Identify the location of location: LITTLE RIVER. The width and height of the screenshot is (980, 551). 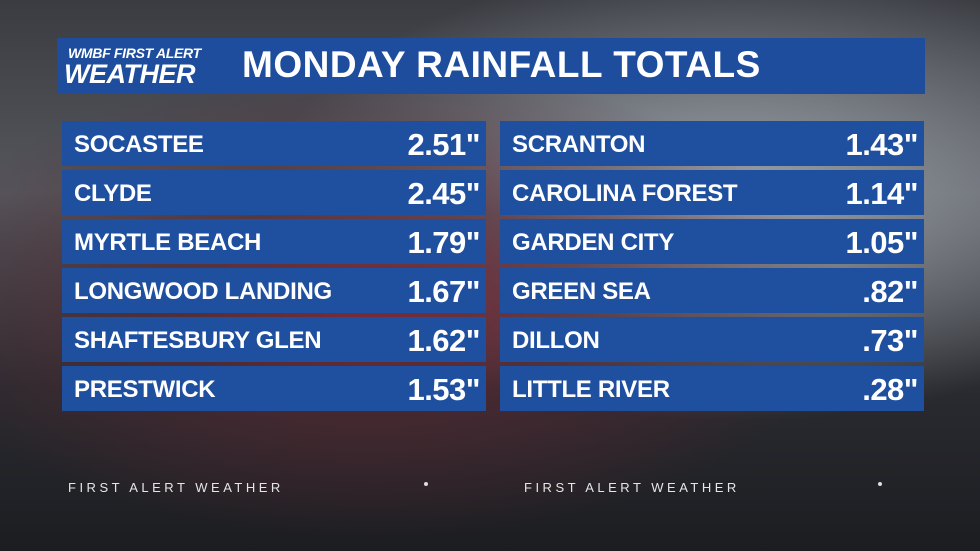
(591, 389).